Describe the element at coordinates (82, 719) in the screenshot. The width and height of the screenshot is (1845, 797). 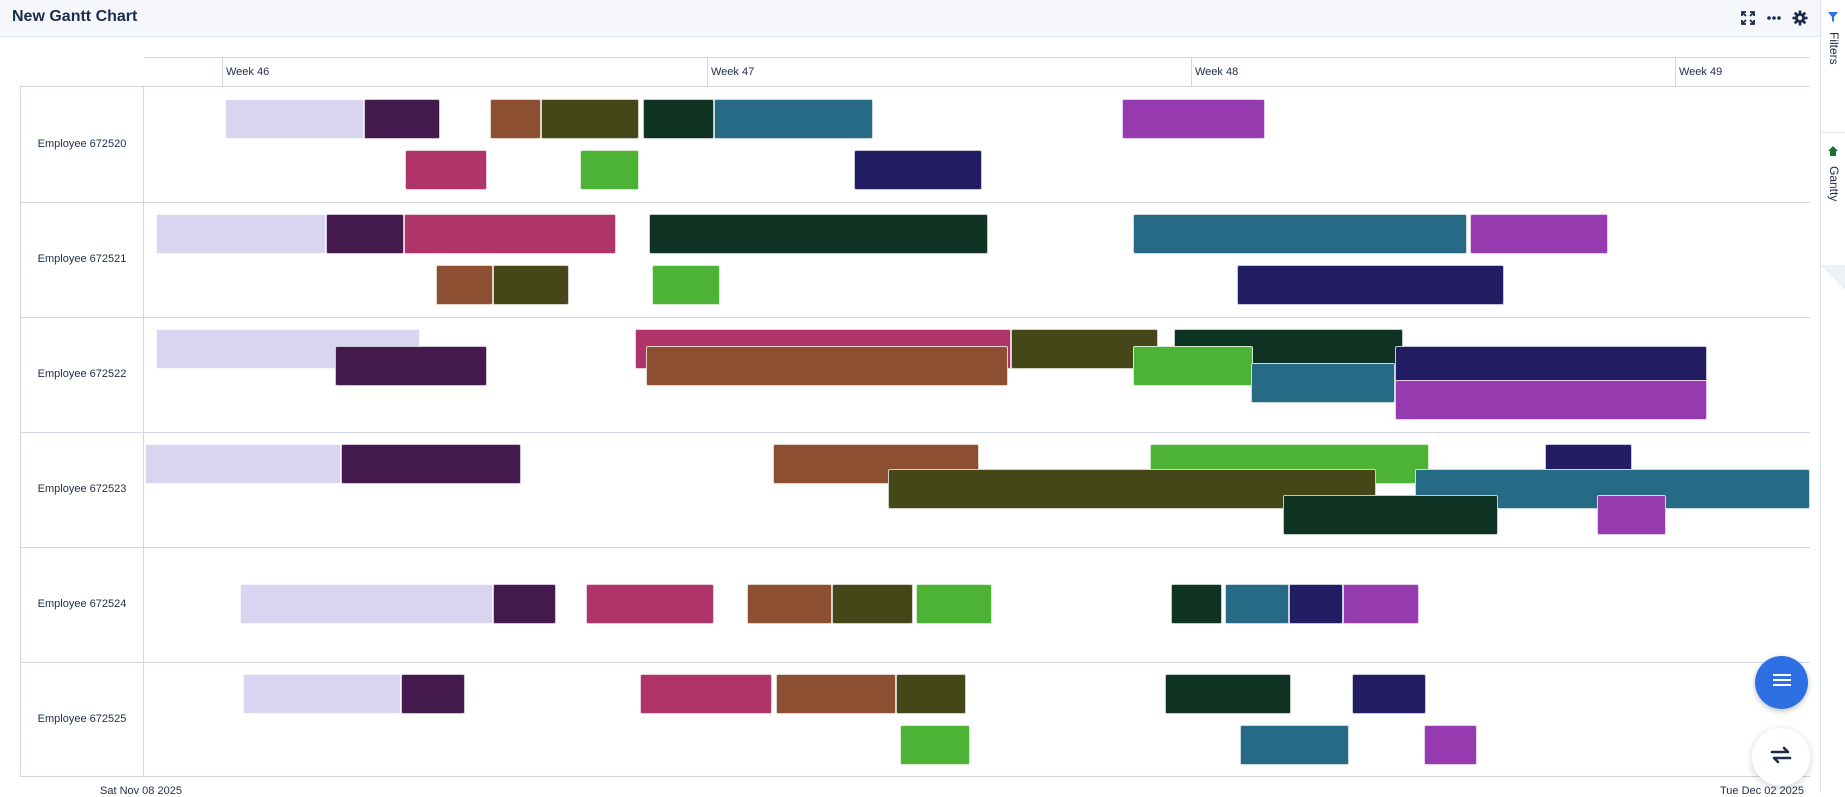
I see `row-label-employee-672525: Employee 672525` at that location.